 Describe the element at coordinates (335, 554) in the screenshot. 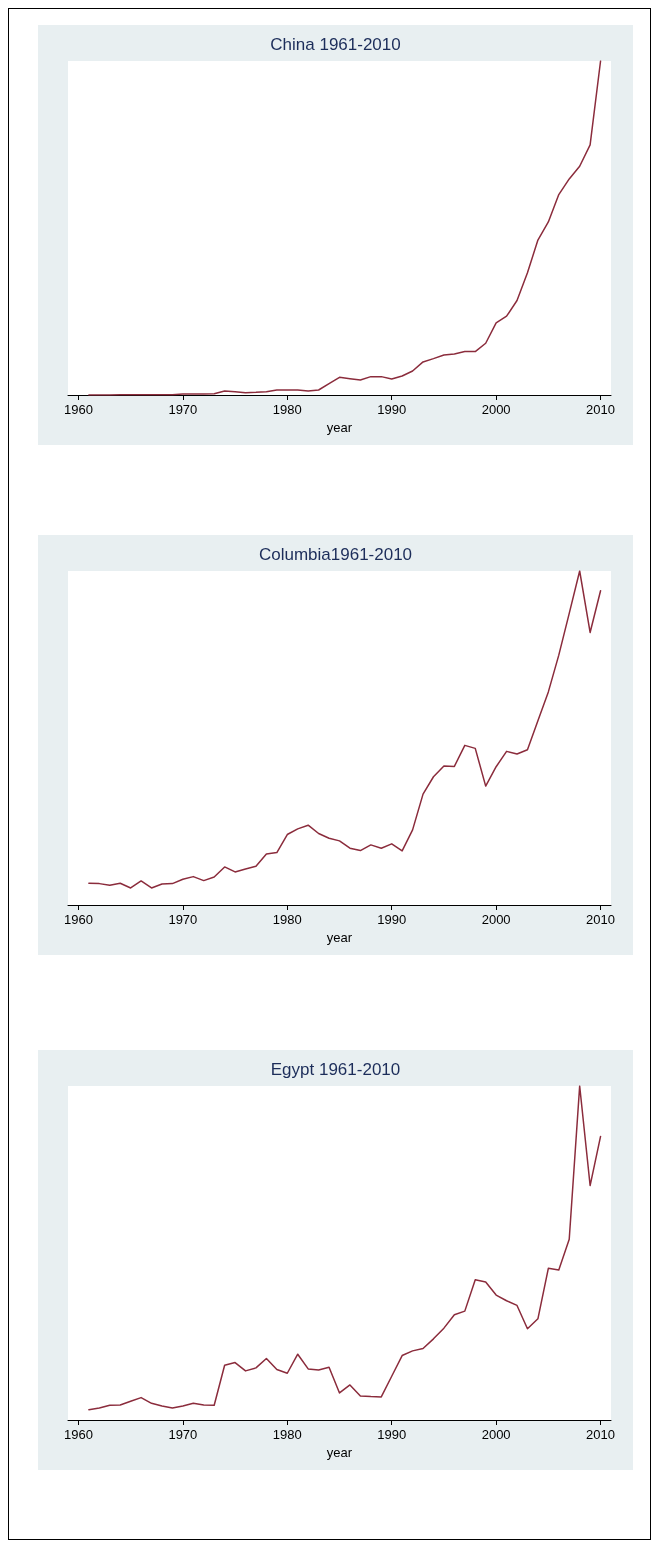

I see `chart-title: Columbia1961-2010` at that location.